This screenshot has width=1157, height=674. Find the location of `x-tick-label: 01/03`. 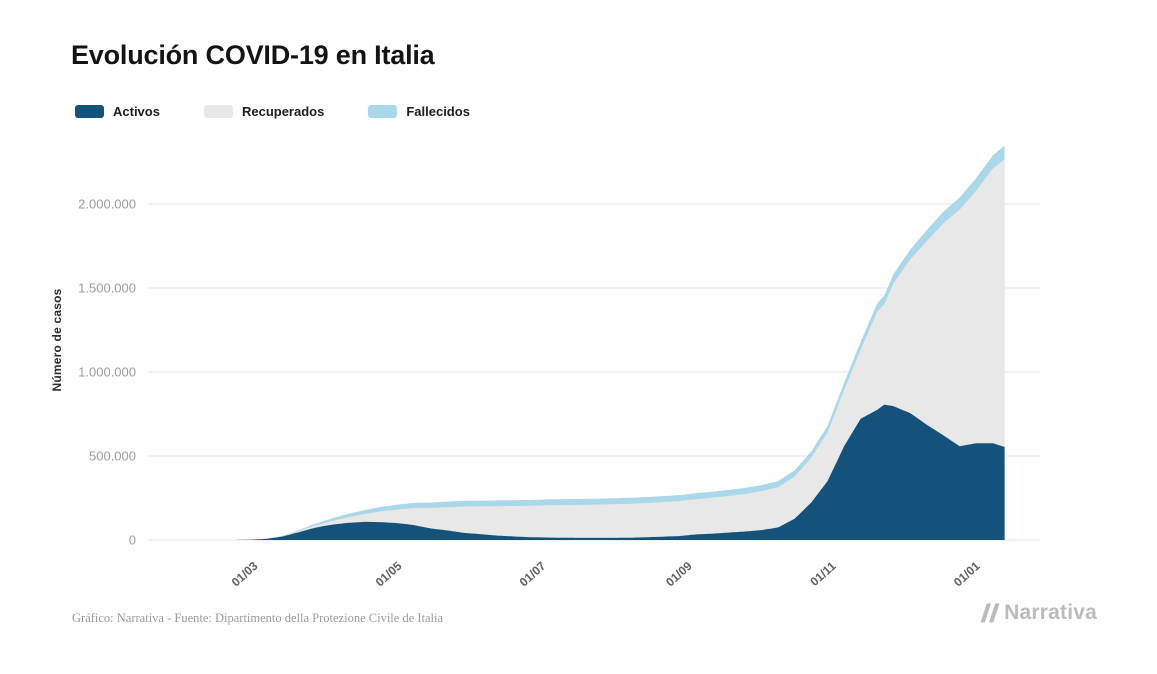

x-tick-label: 01/03 is located at coordinates (245, 574).